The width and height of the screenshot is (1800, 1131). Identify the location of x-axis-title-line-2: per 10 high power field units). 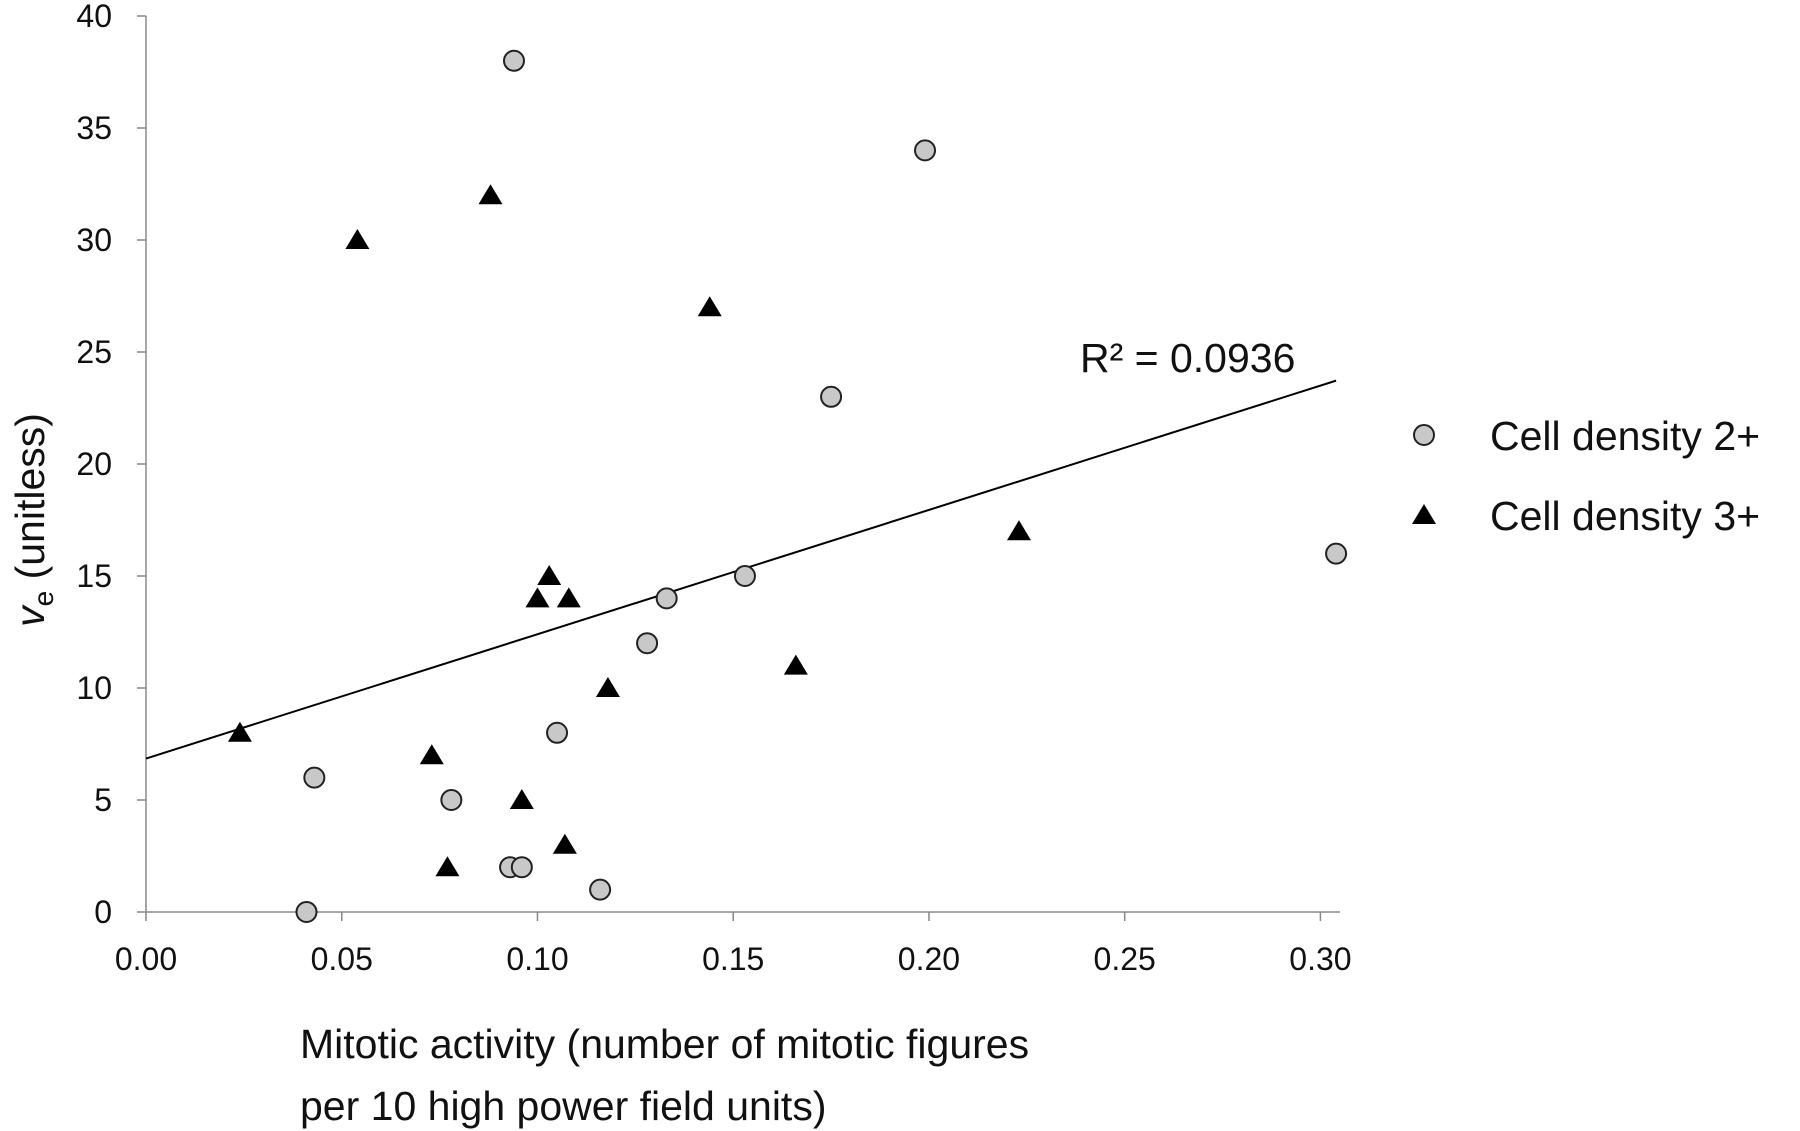
(563, 1106).